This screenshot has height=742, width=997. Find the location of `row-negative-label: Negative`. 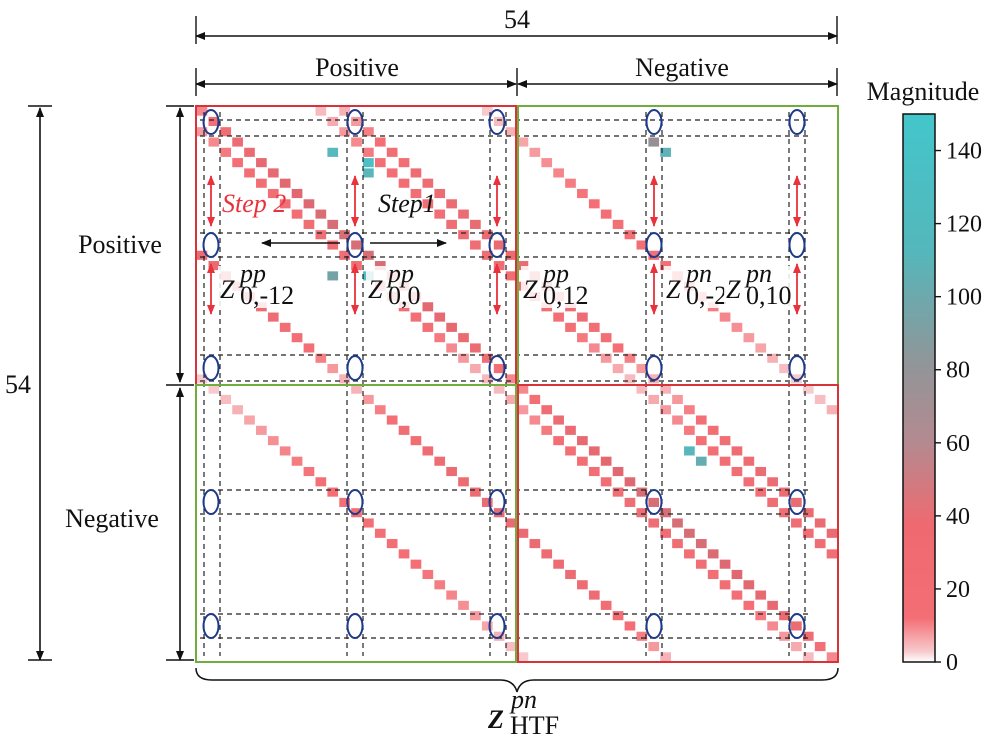

row-negative-label: Negative is located at coordinates (112, 518).